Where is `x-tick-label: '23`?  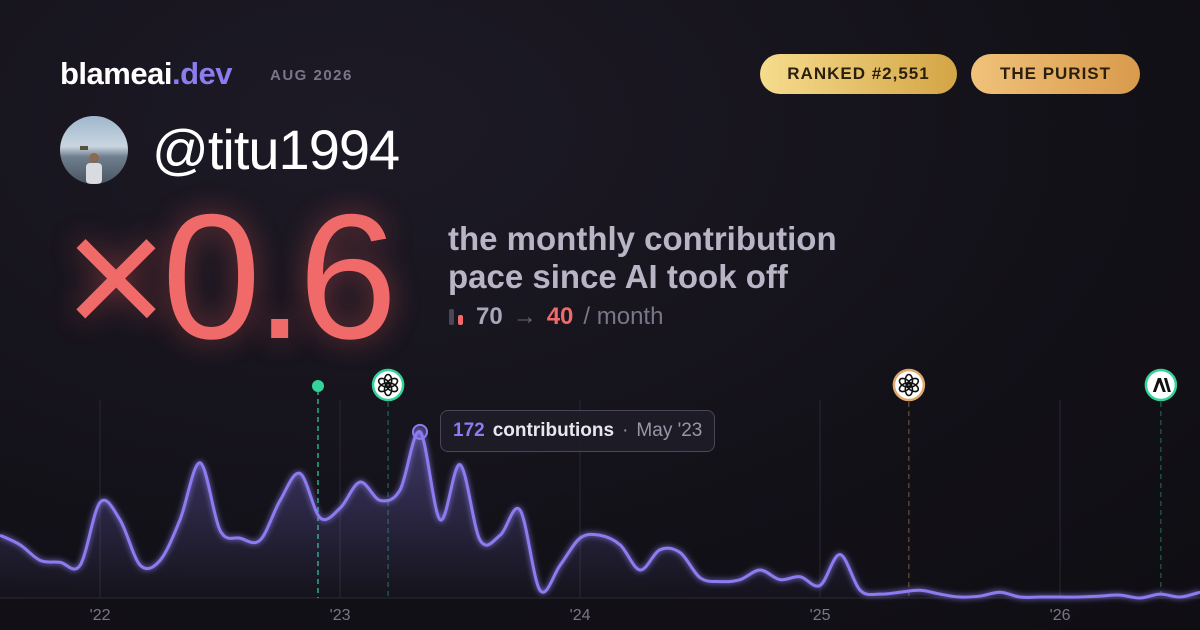 x-tick-label: '23 is located at coordinates (340, 615).